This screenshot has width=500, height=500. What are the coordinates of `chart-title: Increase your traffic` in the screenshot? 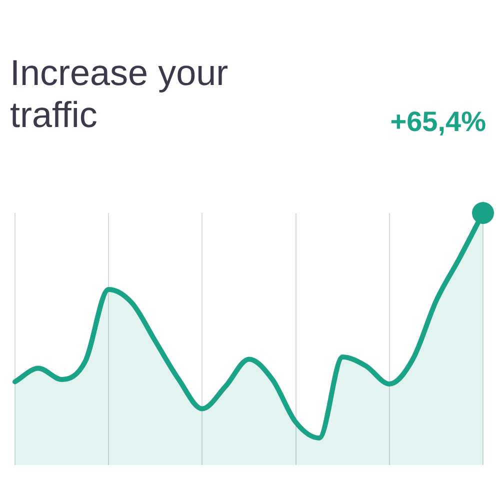 It's located at (120, 94).